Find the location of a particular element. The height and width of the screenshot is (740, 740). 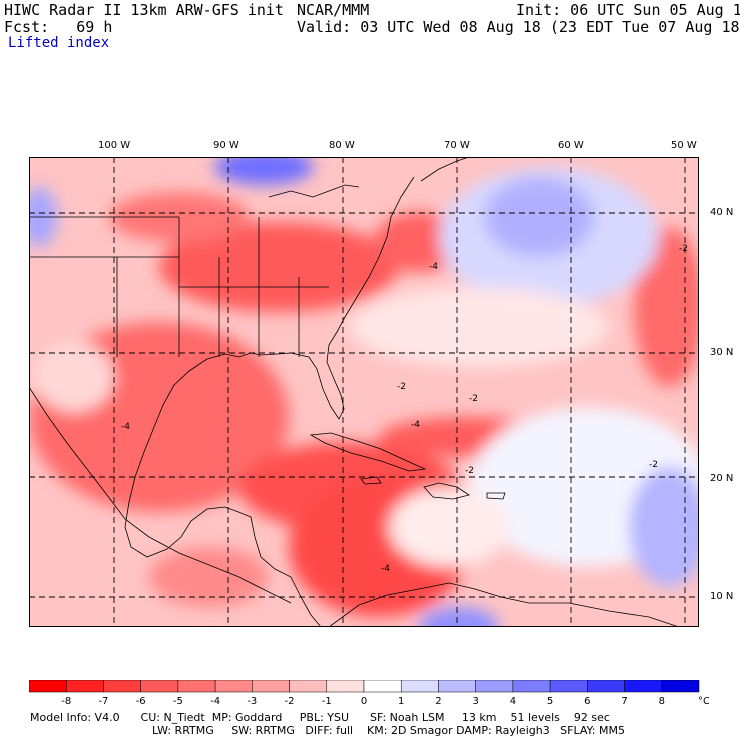

colorbar-tick-label: -4 is located at coordinates (215, 701).